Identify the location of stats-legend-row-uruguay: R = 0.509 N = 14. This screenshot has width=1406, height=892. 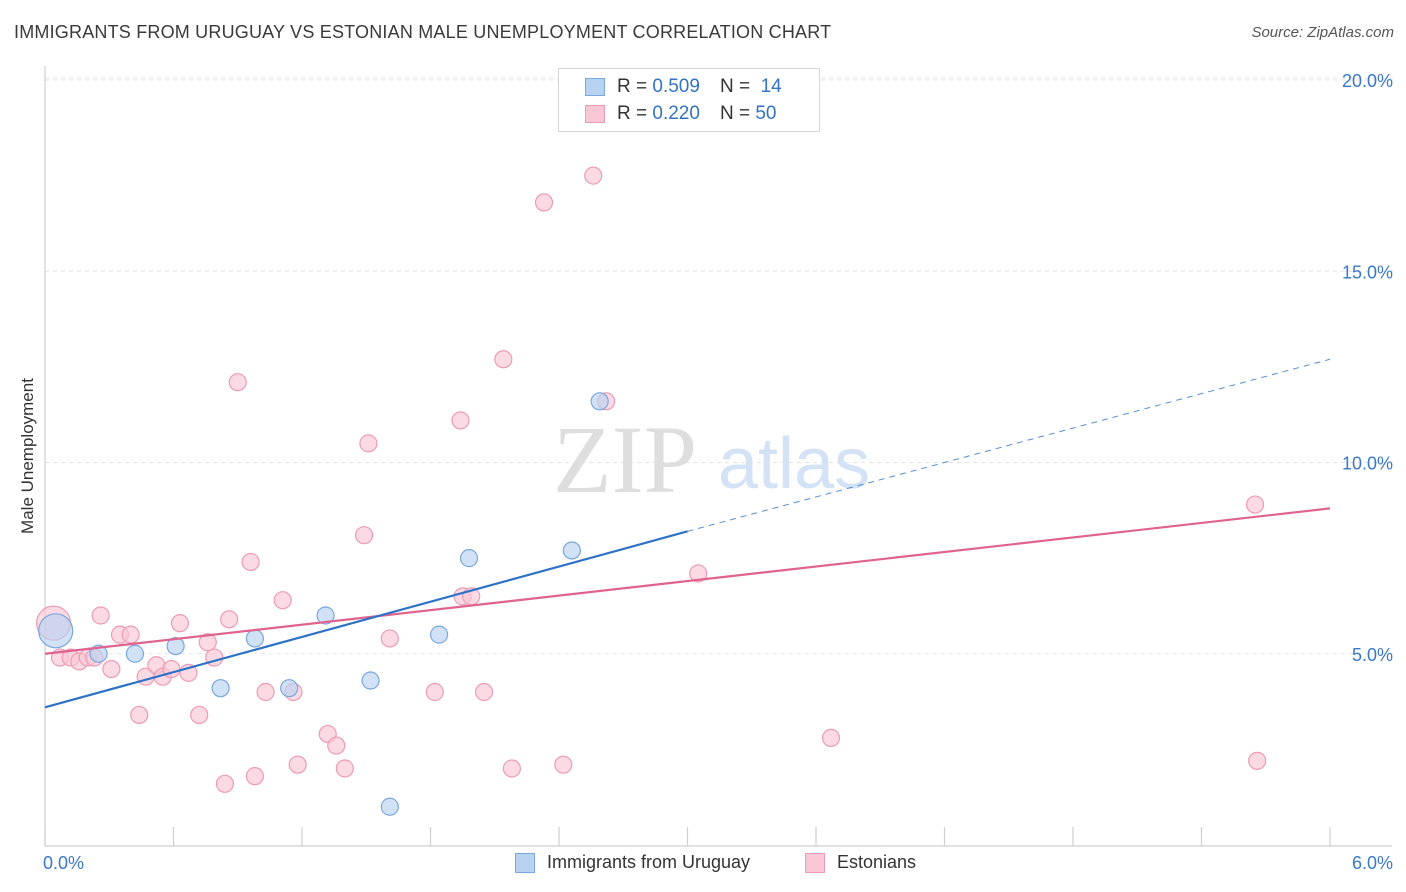
(683, 87).